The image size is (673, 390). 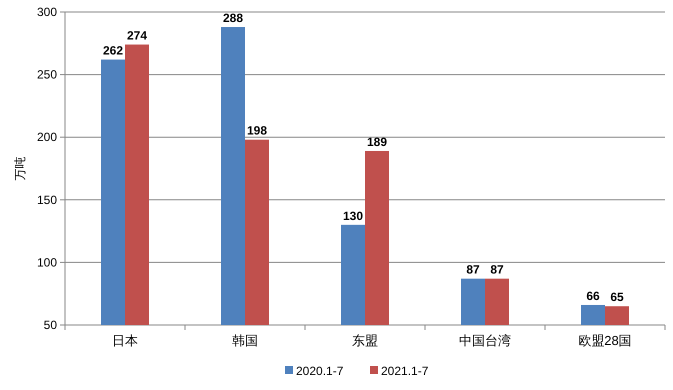 What do you see at coordinates (47, 262) in the screenshot?
I see `y-tick-label: 100` at bounding box center [47, 262].